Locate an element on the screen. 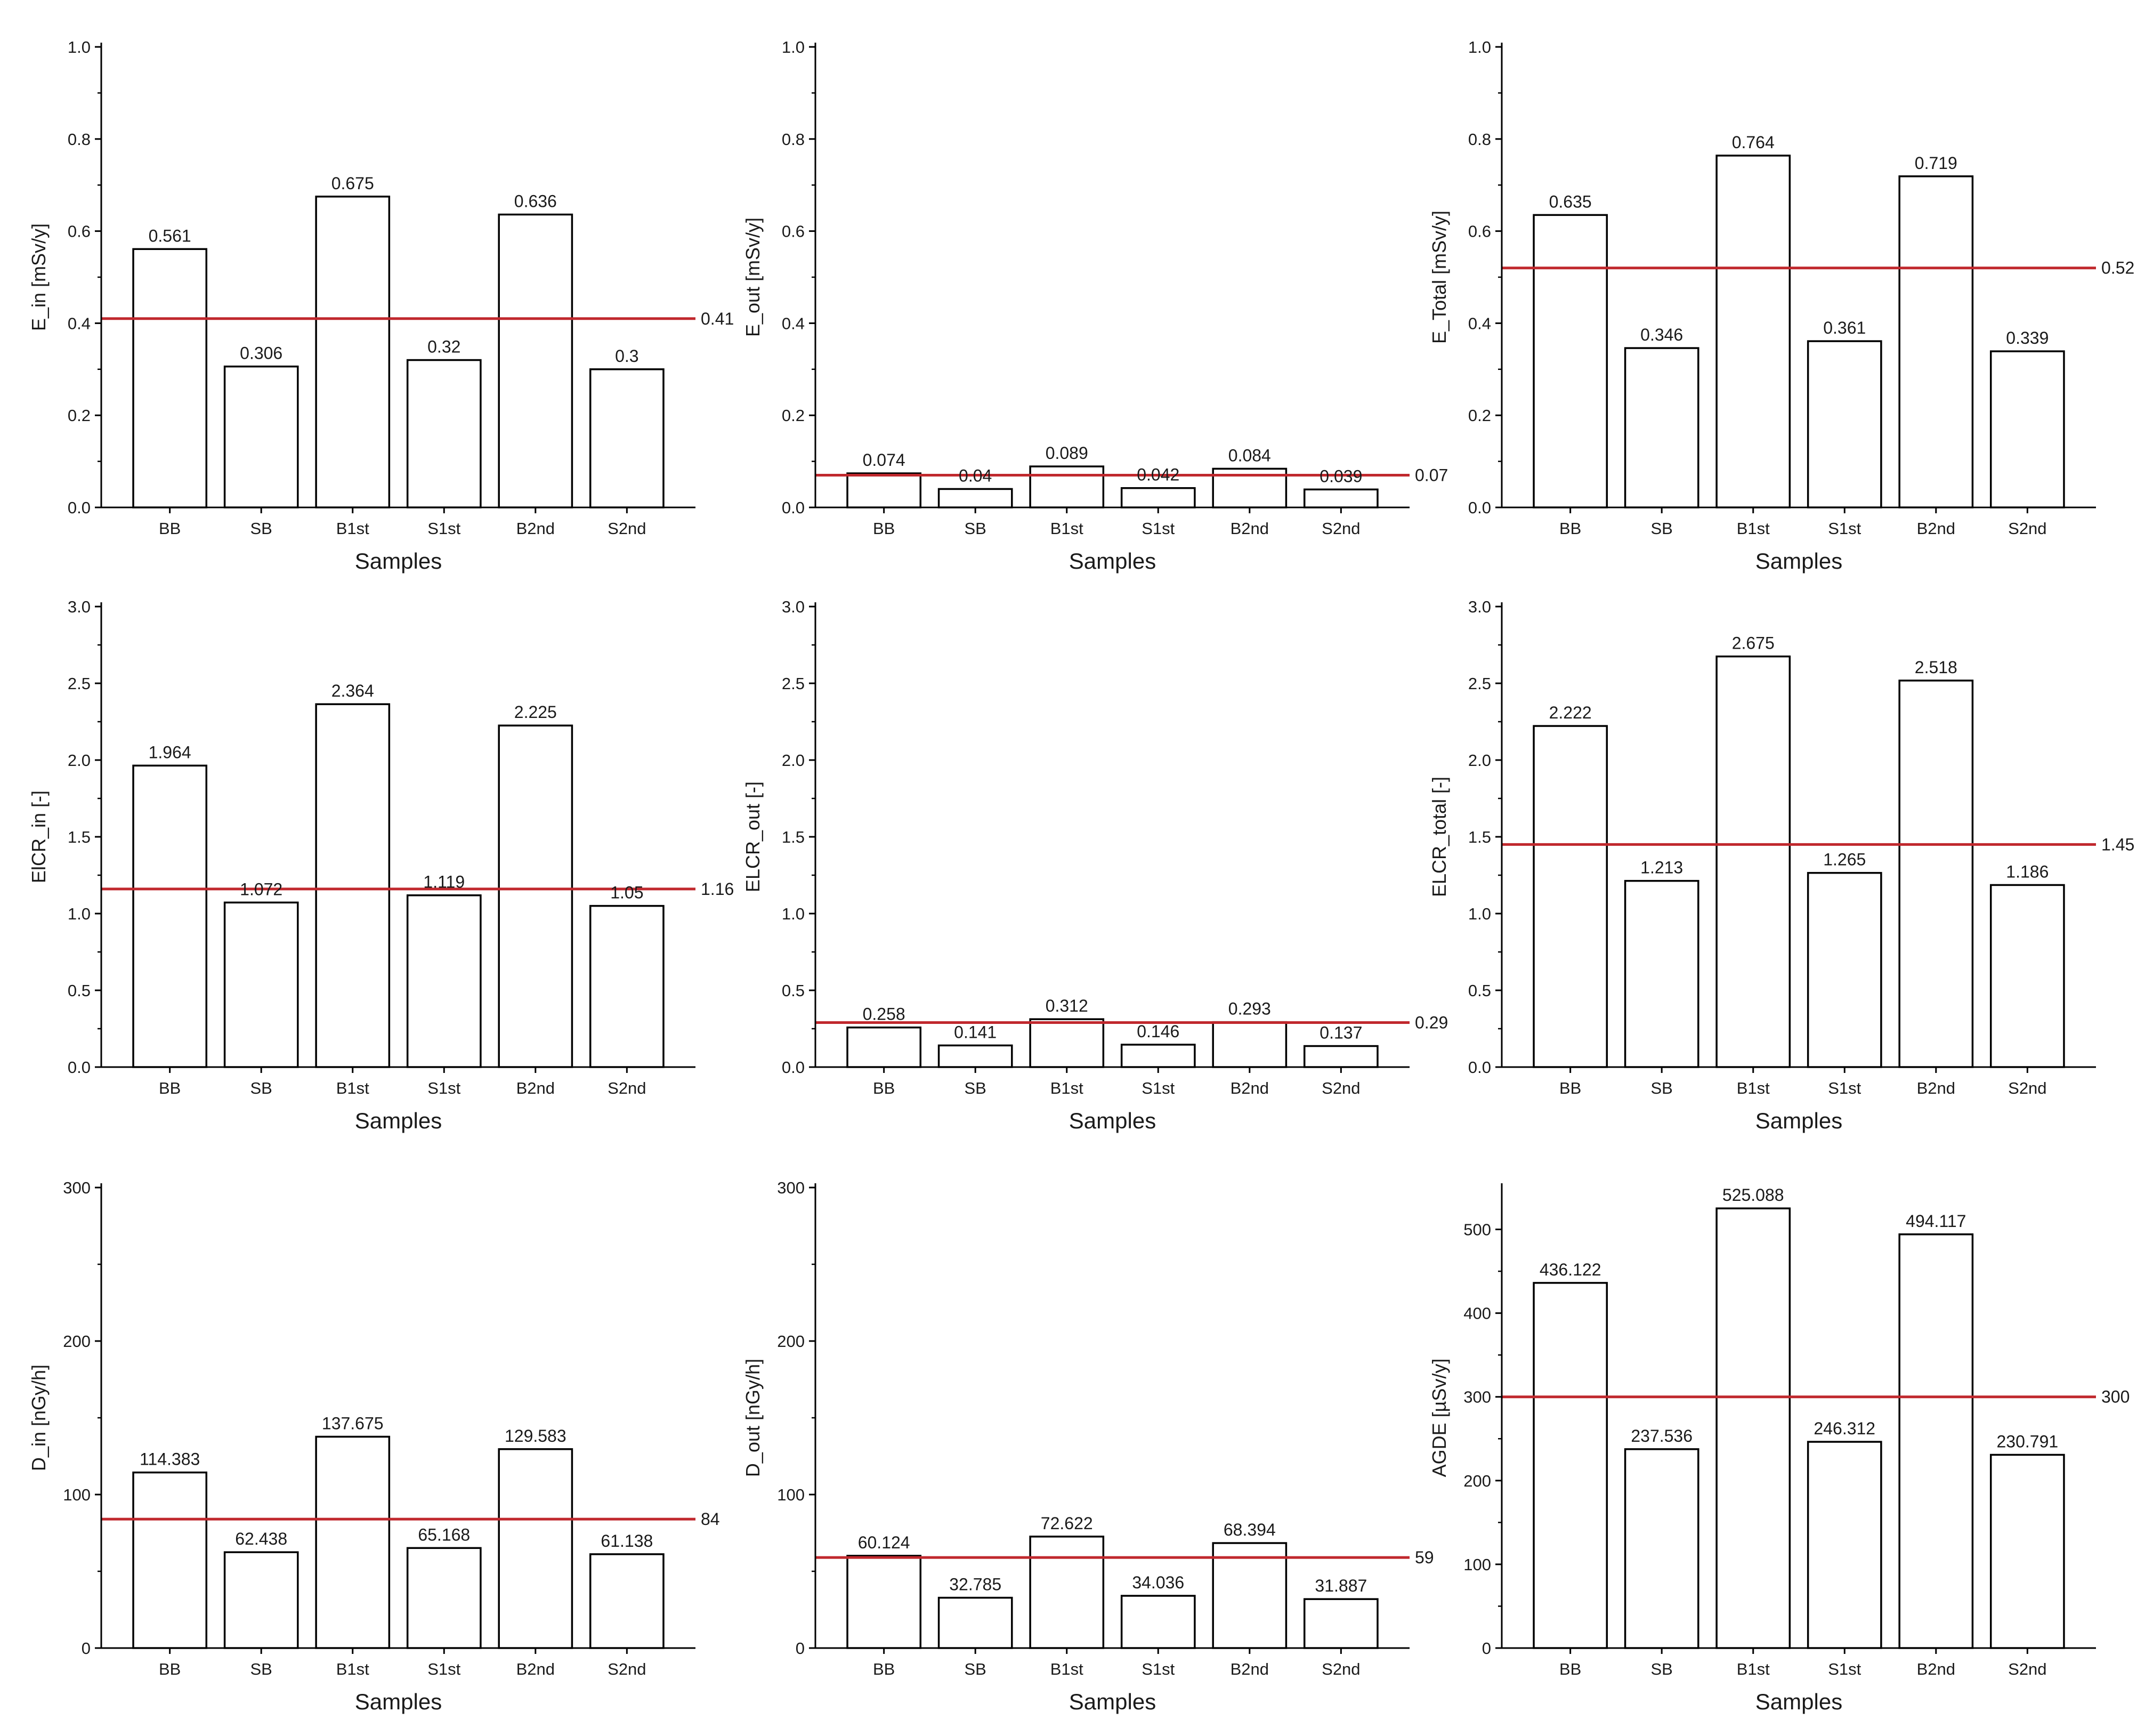 This screenshot has width=2145, height=1736. y-axis-title: ElCR_in [-] is located at coordinates (39, 836).